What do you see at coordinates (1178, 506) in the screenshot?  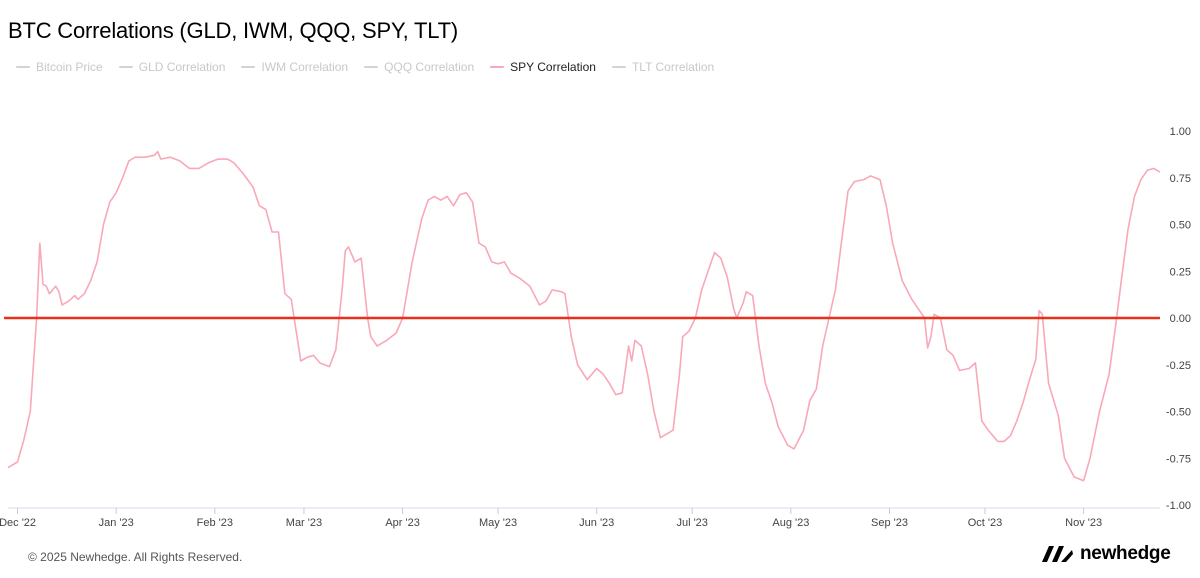 I see `y-tick-label: -1.00` at bounding box center [1178, 506].